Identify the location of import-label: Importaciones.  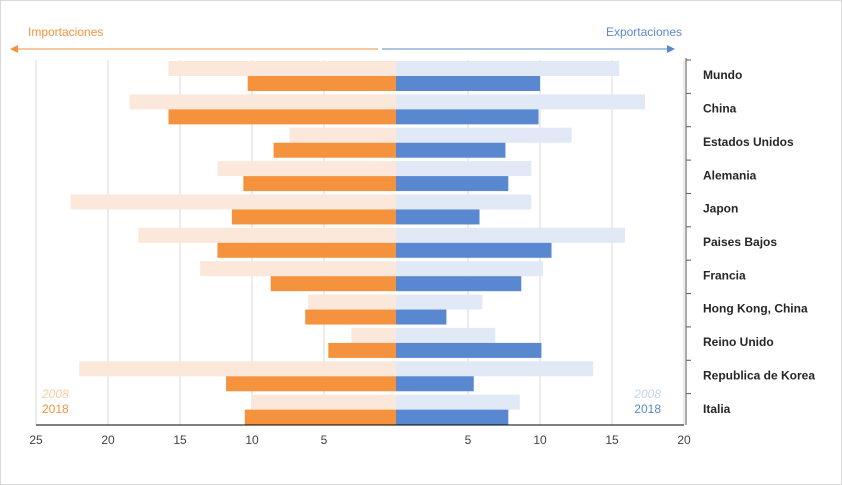
(65, 32).